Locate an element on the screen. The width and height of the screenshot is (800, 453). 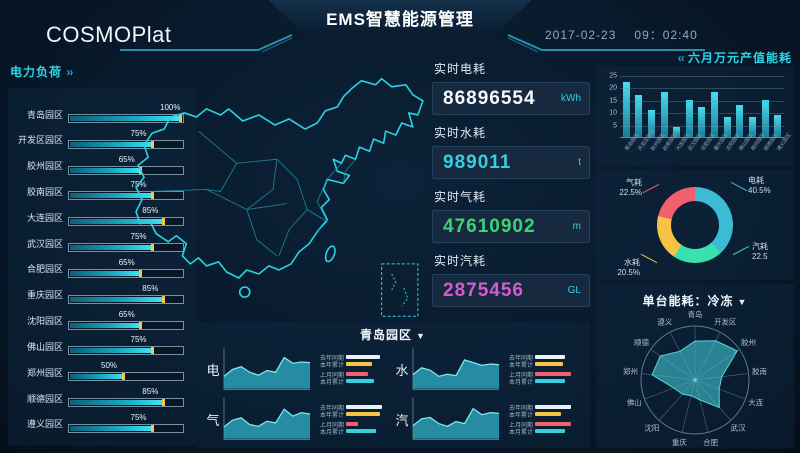
power-load-row: 青岛园区 100% is located at coordinates (99, 114).